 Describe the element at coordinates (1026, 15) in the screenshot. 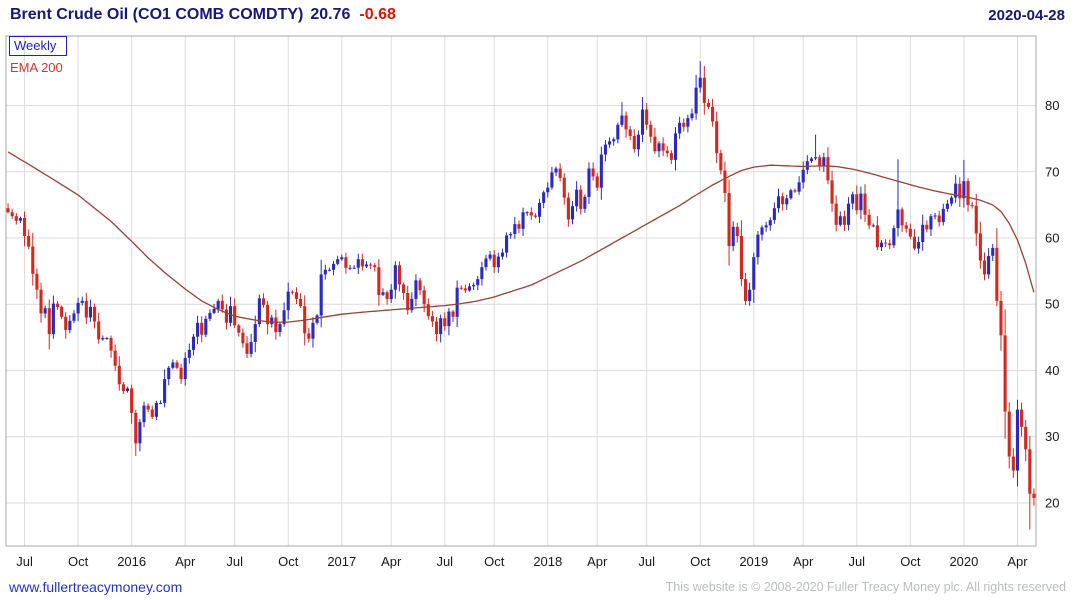

I see `chart-date: 2020-04-28` at that location.